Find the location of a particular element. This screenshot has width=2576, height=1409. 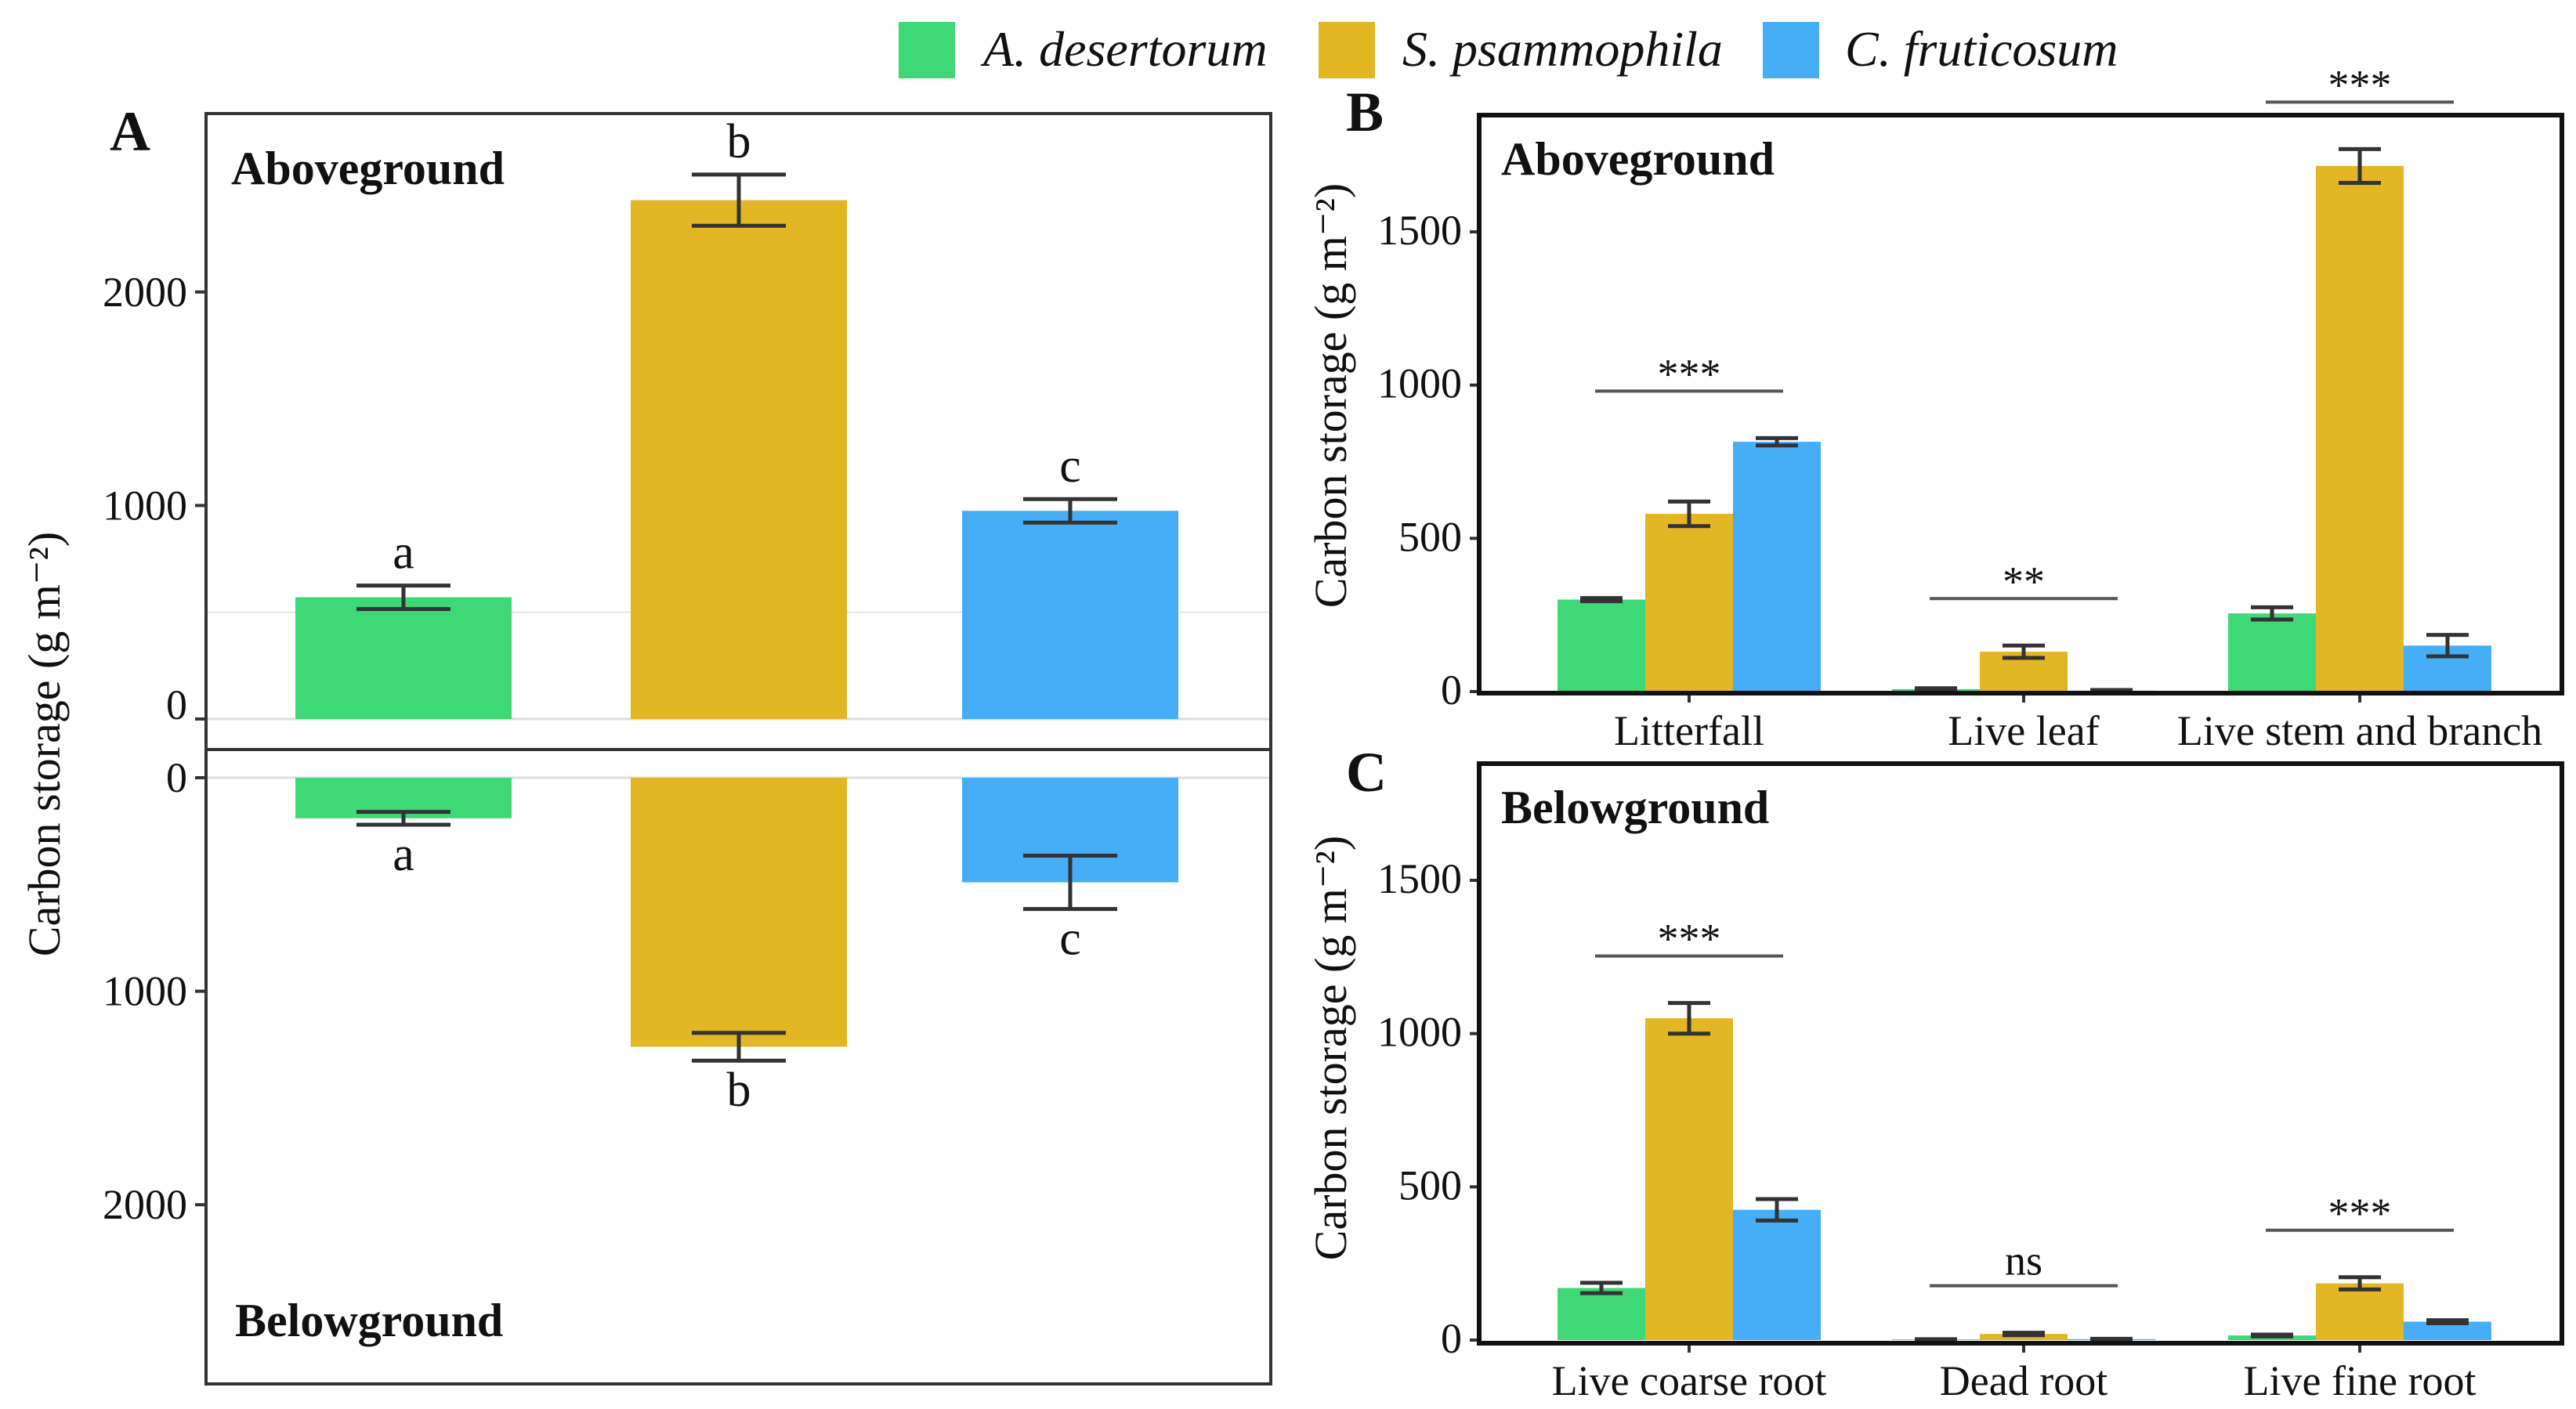

panel-c-bar-live-fine-root-c-fruticosum is located at coordinates (2448, 1330).